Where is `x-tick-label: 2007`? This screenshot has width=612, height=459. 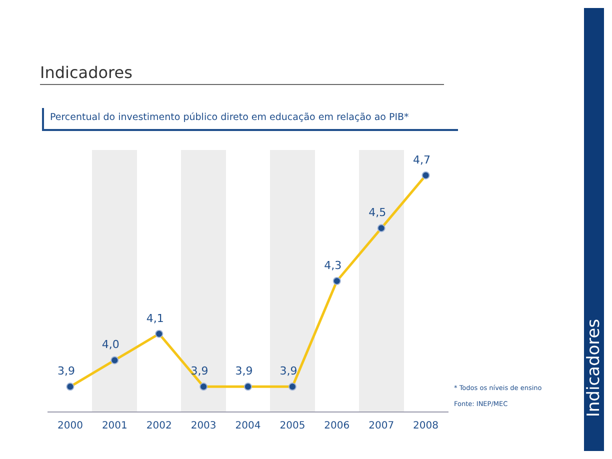
x-tick-label: 2007 is located at coordinates (381, 426).